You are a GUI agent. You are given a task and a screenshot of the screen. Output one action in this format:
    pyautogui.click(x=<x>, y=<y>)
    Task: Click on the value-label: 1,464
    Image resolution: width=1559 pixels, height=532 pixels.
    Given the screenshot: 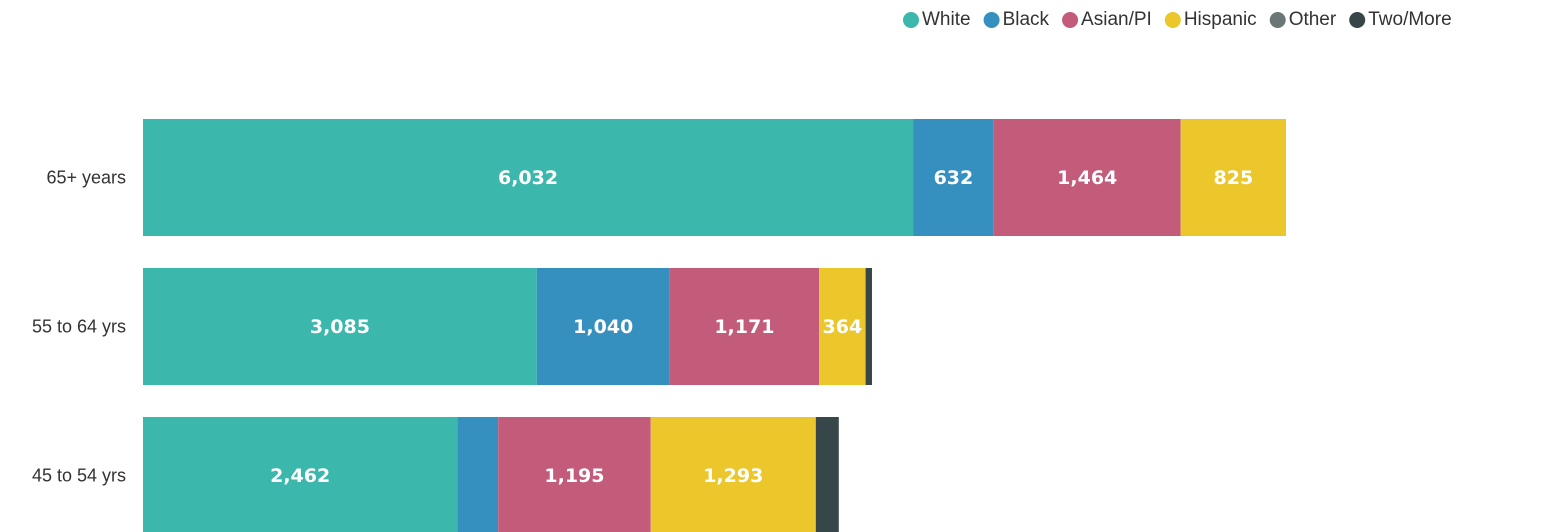 What is the action you would take?
    pyautogui.click(x=1087, y=178)
    